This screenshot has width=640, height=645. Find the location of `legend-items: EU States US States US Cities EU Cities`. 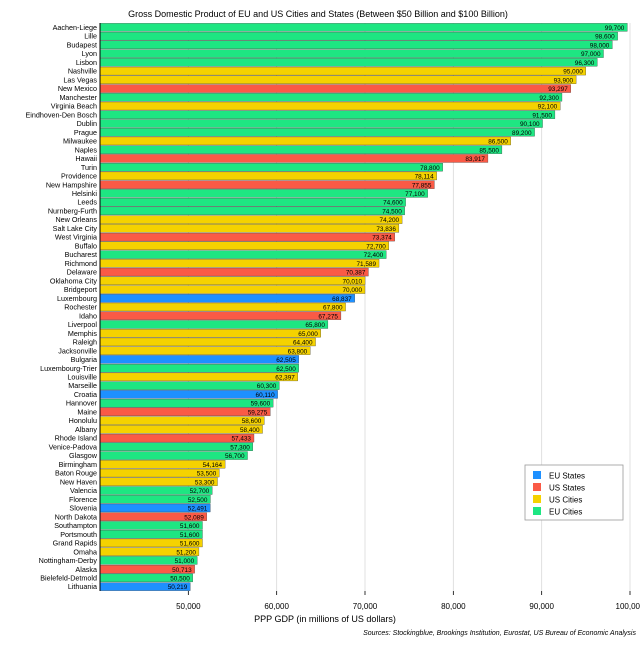

legend-items: EU States US States US Cities EU Cities is located at coordinates (559, 494).